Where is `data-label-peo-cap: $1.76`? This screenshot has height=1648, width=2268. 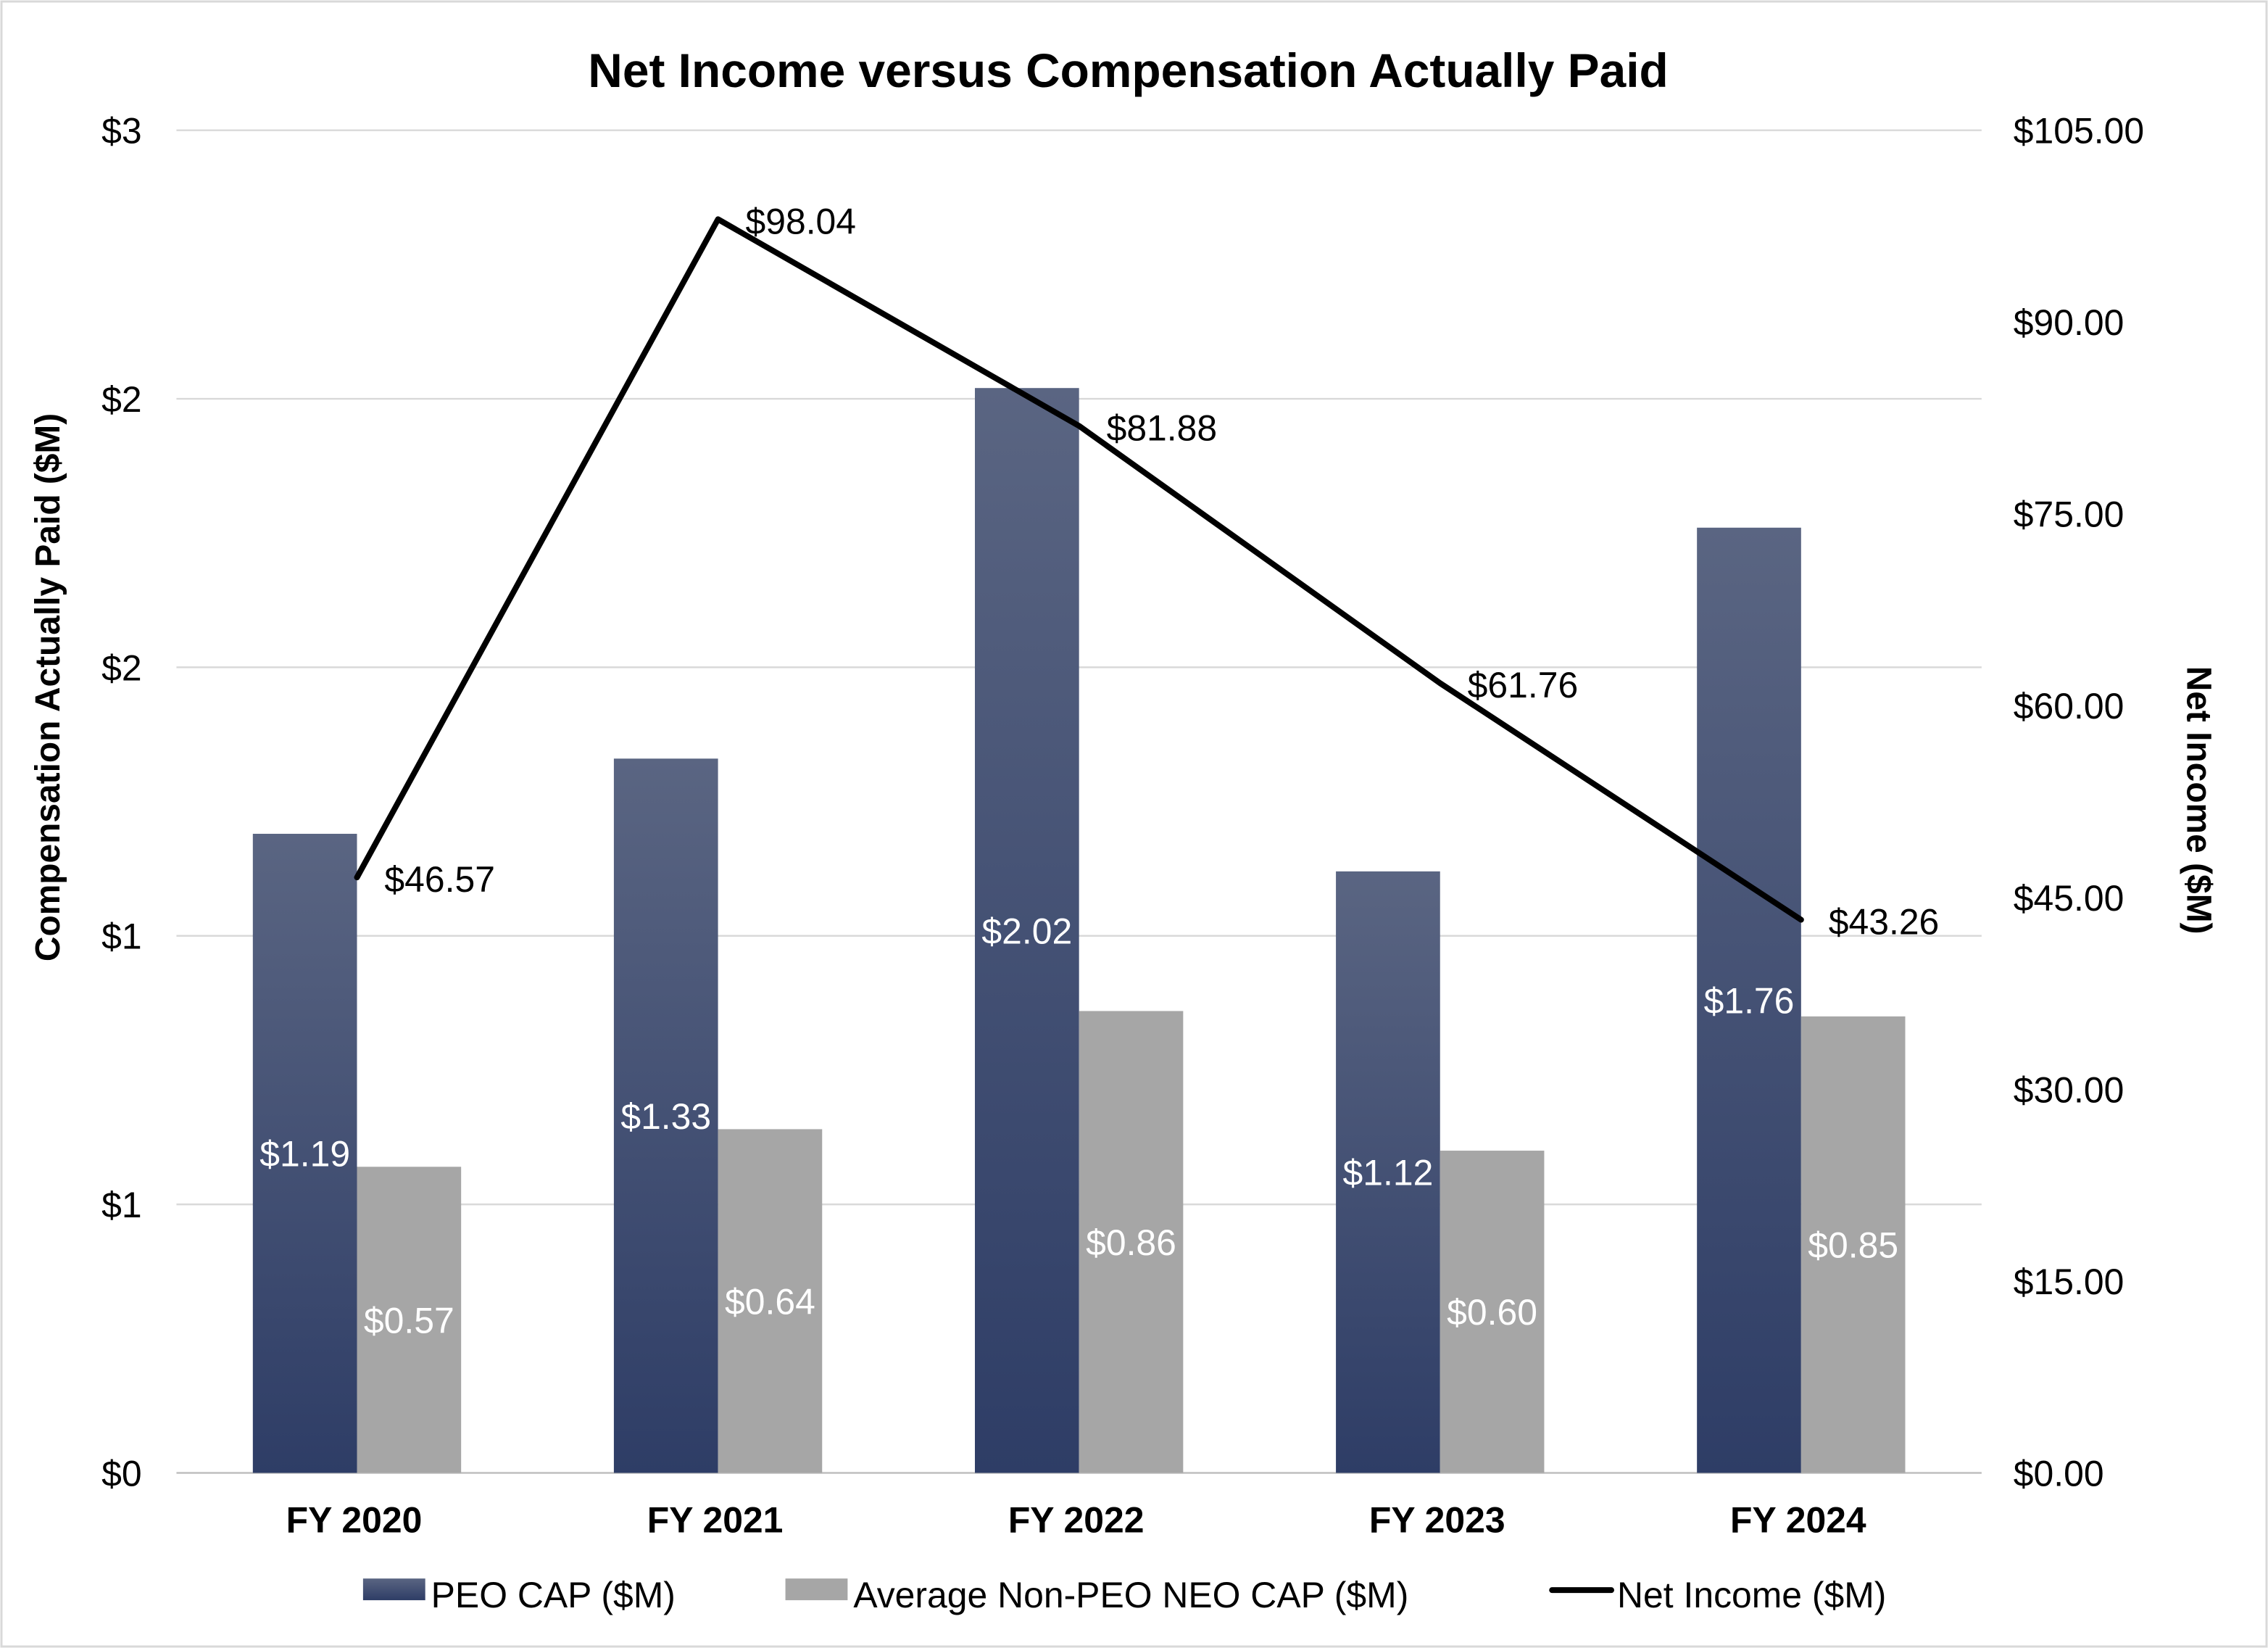
data-label-peo-cap: $1.76 is located at coordinates (1749, 1001).